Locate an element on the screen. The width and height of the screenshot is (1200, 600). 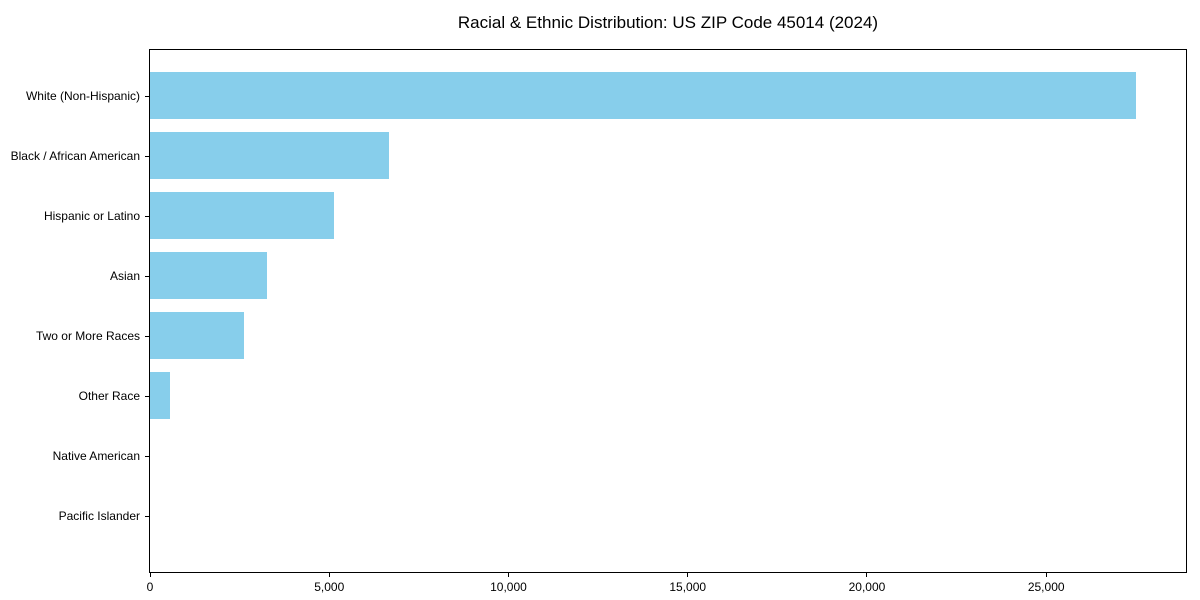
bar-row: Native American is located at coordinates (619, 456).